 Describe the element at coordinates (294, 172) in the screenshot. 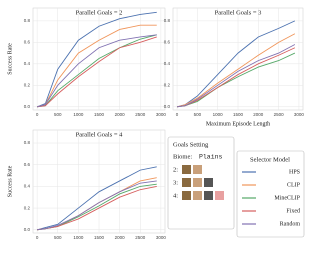

I see `legend-label: HPS` at that location.